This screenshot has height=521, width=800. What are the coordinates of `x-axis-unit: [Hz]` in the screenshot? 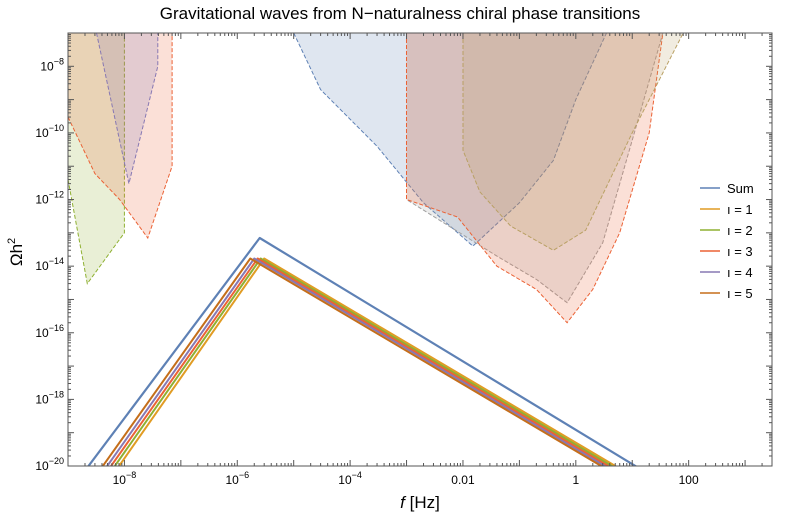 It's located at (422, 502).